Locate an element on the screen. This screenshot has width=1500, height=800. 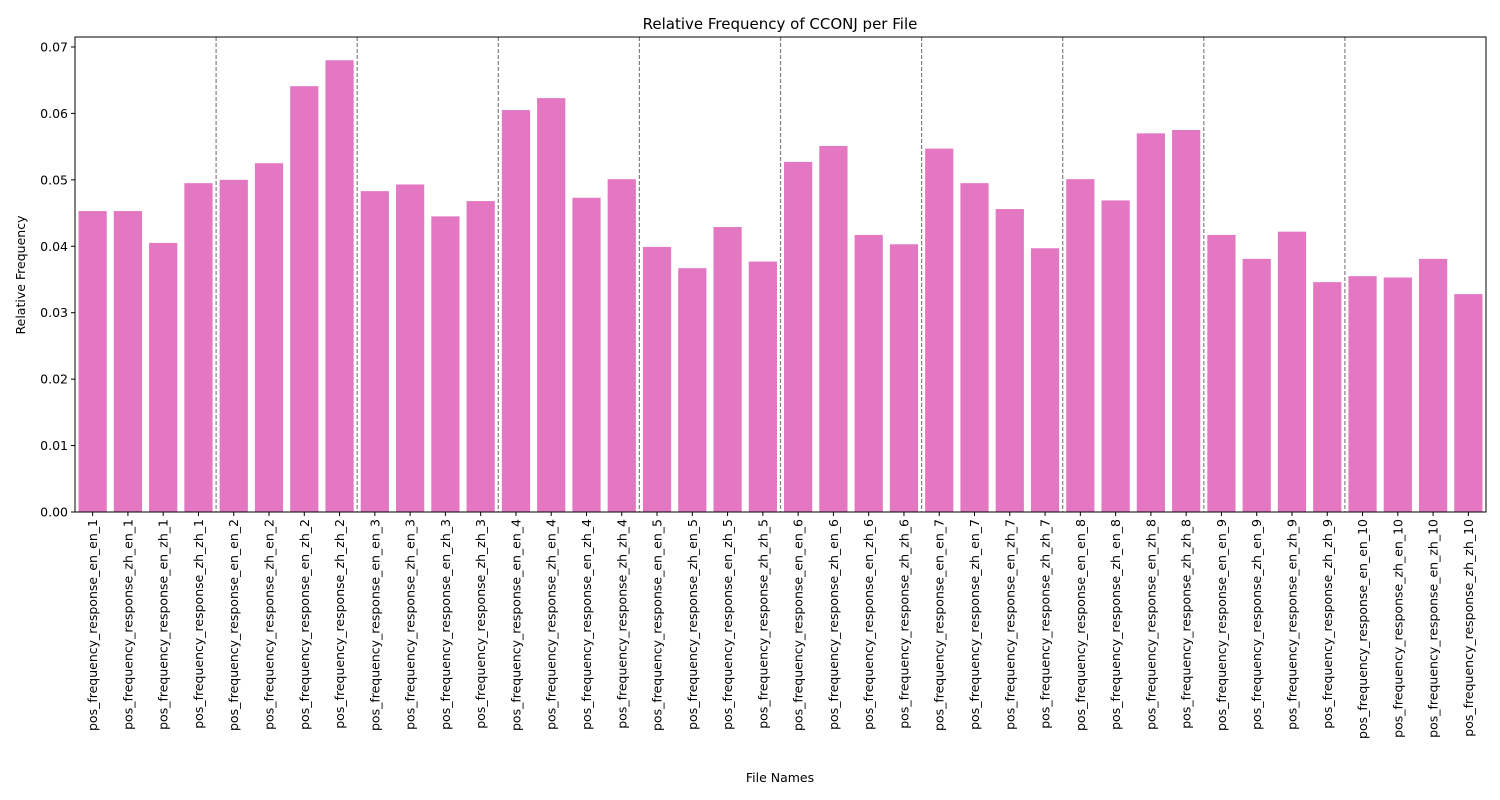
x-axis-label: File Names is located at coordinates (780, 777).